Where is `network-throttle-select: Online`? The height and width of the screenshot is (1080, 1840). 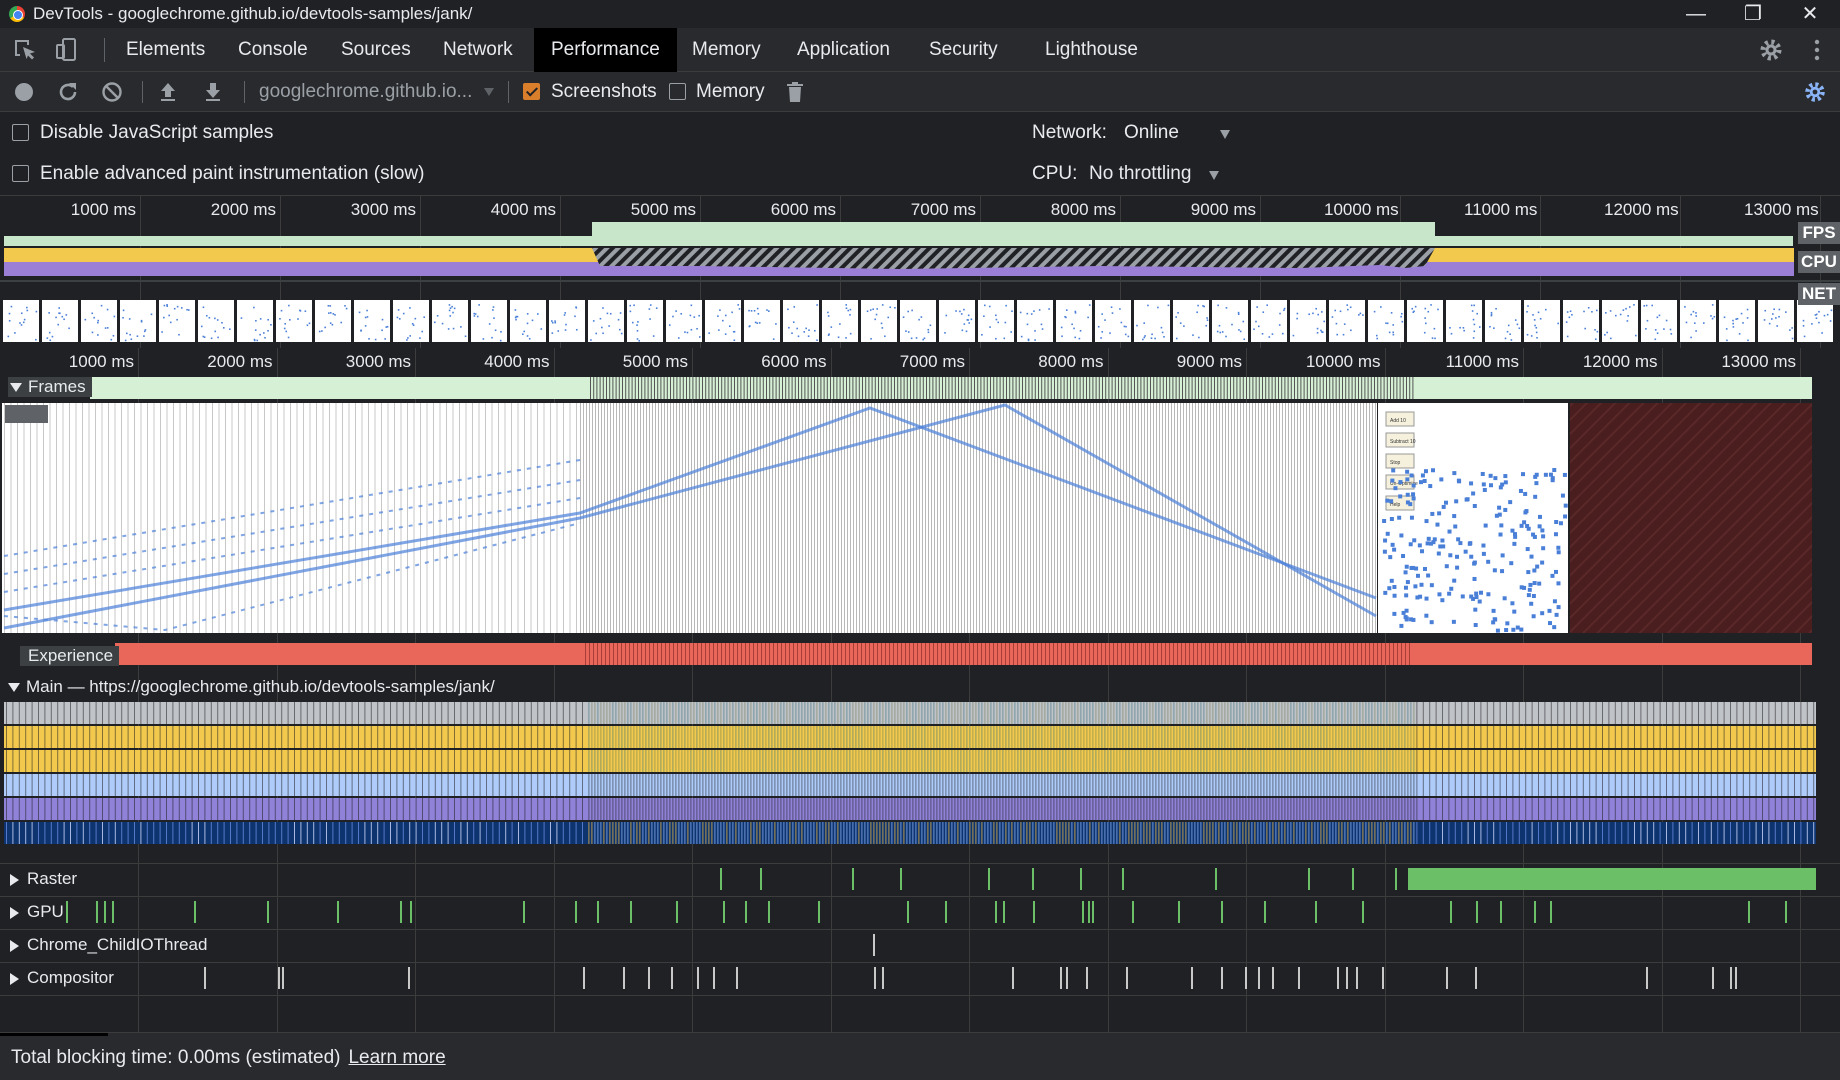
network-throttle-select: Online is located at coordinates (1151, 132).